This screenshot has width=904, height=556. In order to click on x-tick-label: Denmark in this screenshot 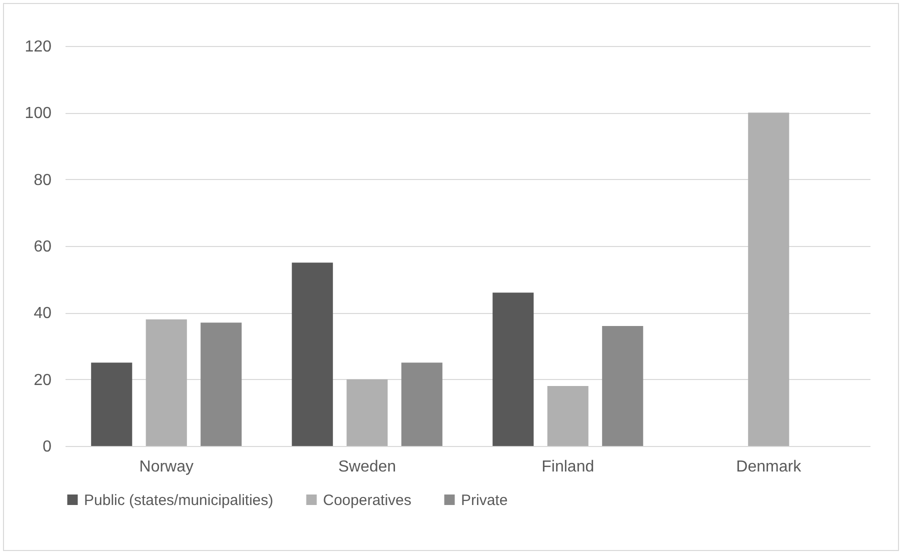, I will do `click(769, 467)`.